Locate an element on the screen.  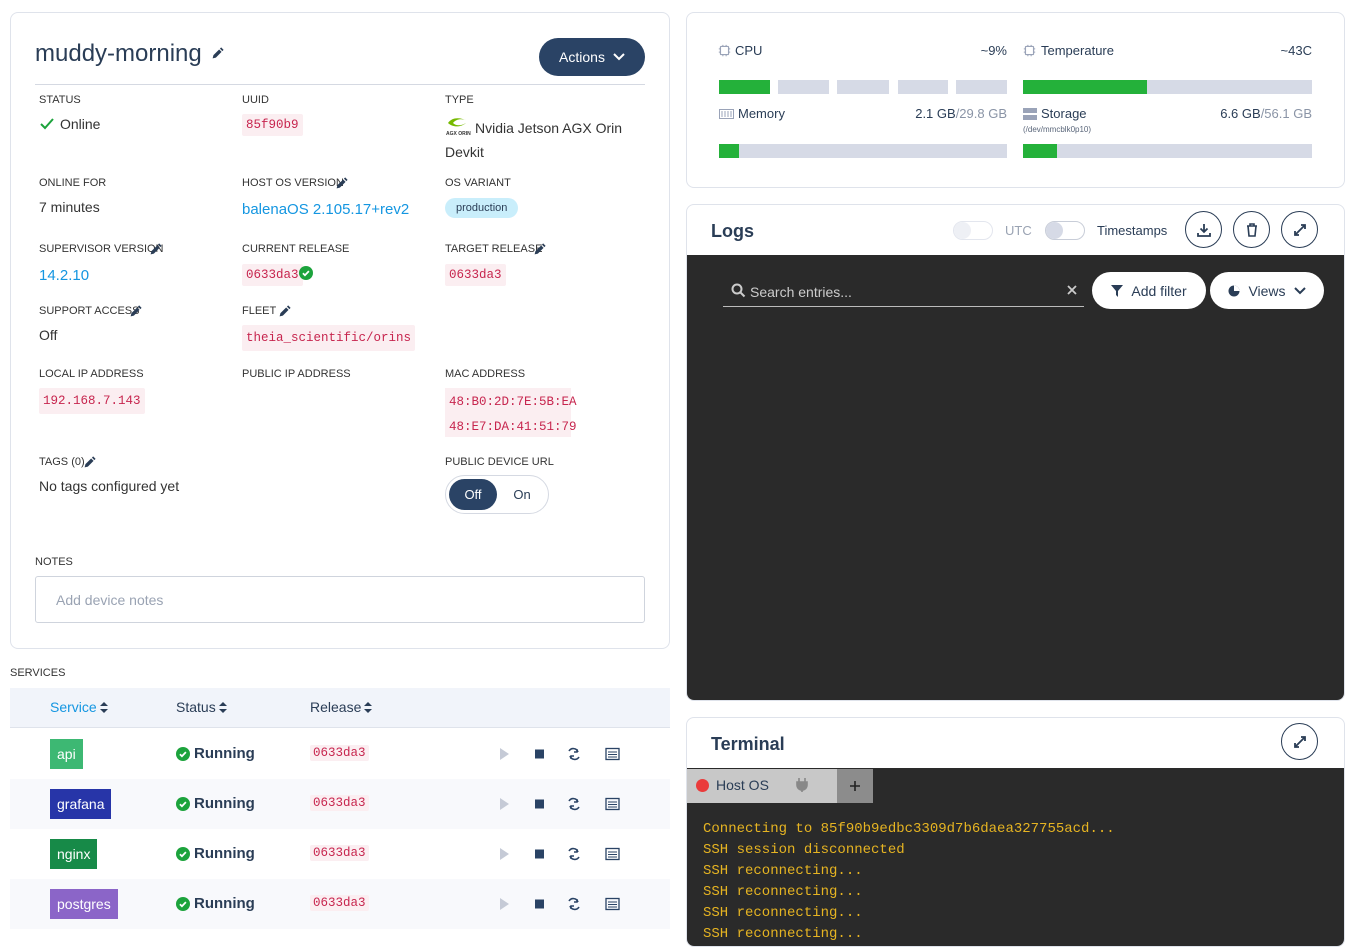
service-badge: api is located at coordinates (66, 754).